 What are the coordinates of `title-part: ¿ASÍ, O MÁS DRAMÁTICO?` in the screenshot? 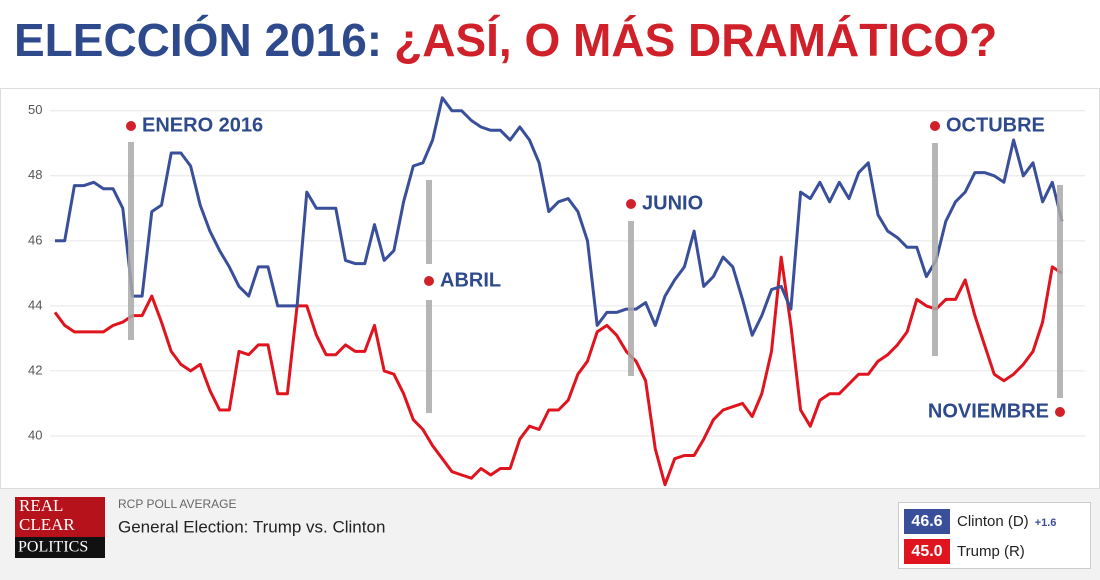 It's located at (695, 40).